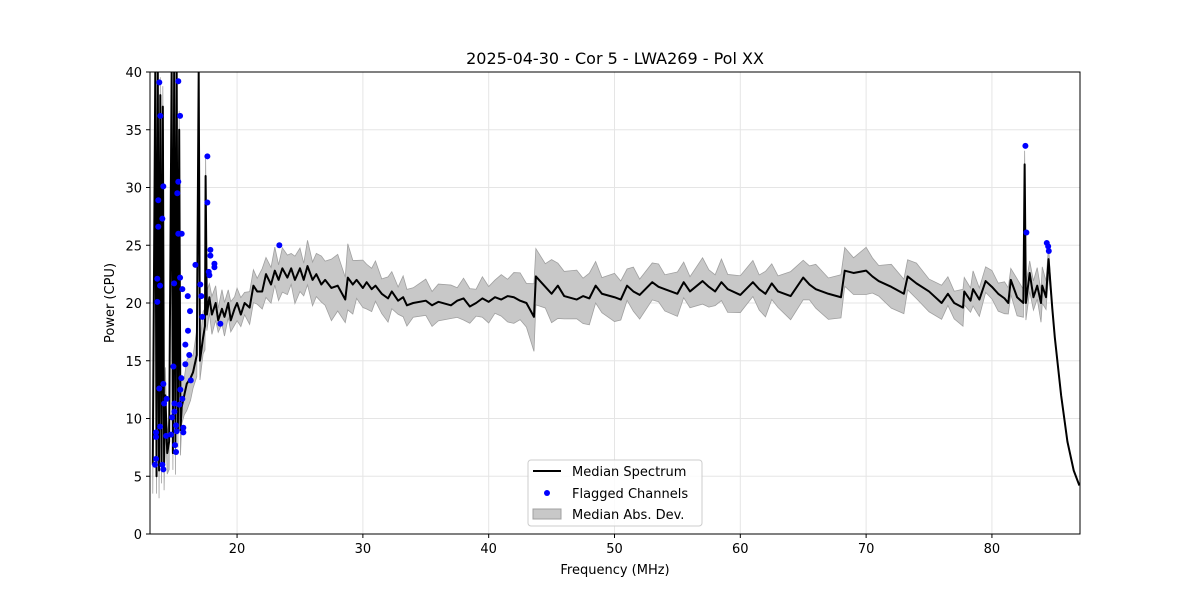  Describe the element at coordinates (133, 131) in the screenshot. I see `y-tick-label: 35` at that location.